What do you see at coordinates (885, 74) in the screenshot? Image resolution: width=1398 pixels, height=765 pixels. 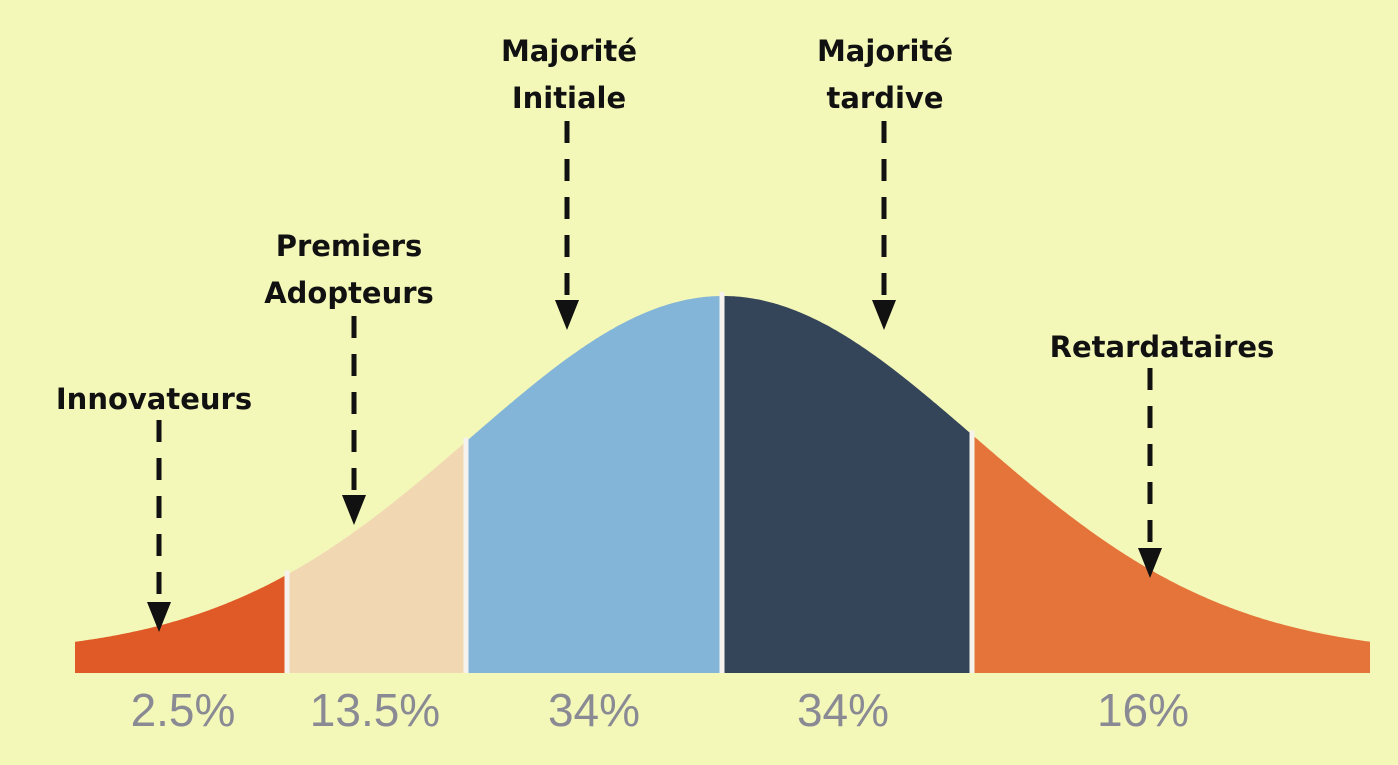 I see `label-majorite-tardive: Majorité tardive` at bounding box center [885, 74].